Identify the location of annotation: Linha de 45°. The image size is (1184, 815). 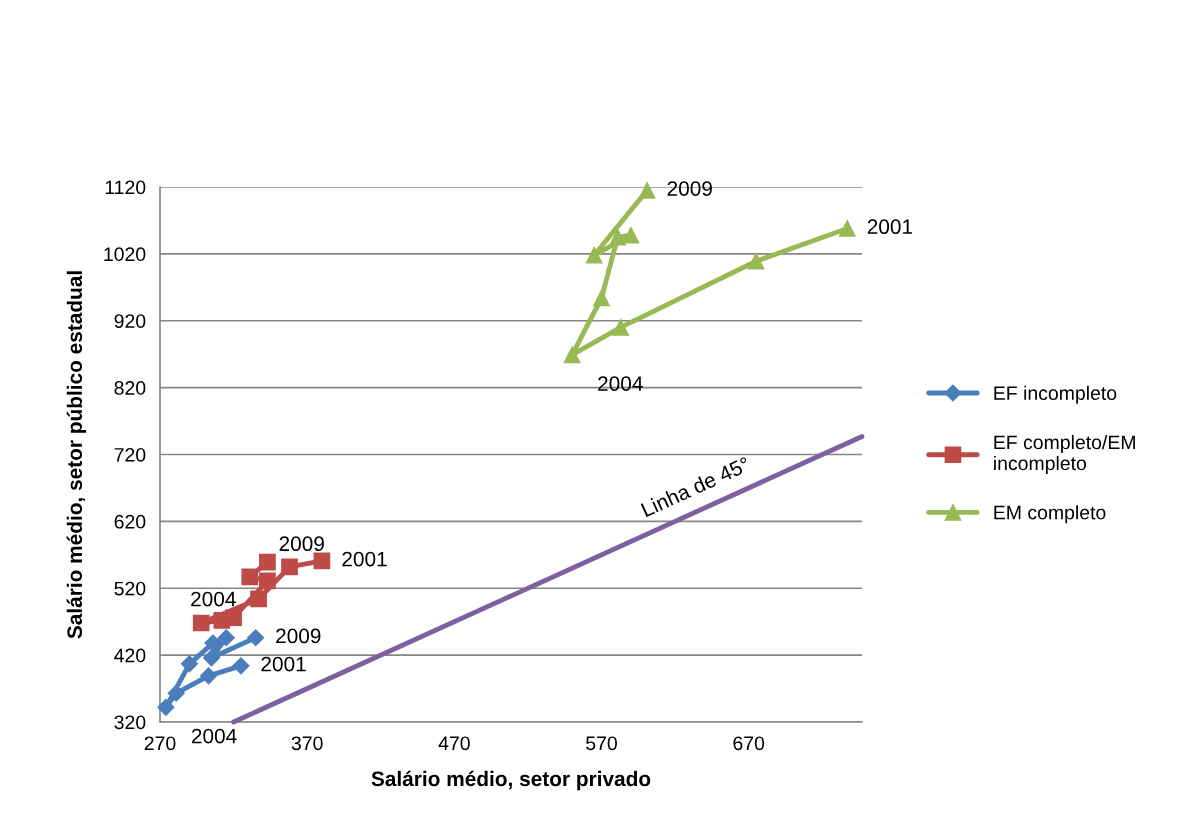
(695, 486).